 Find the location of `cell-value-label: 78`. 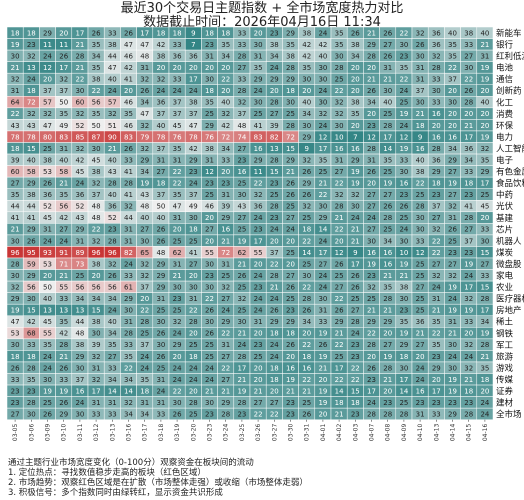

cell-value-label: 78 is located at coordinates (160, 137).